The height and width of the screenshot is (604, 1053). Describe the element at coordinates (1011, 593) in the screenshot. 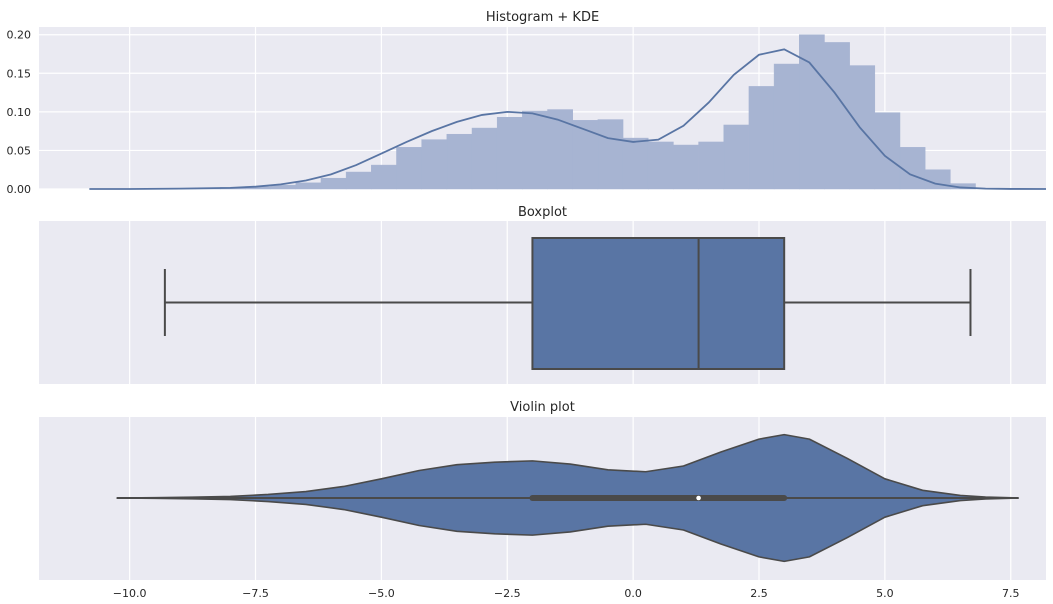

I see `x-tick-label: 7.5` at that location.